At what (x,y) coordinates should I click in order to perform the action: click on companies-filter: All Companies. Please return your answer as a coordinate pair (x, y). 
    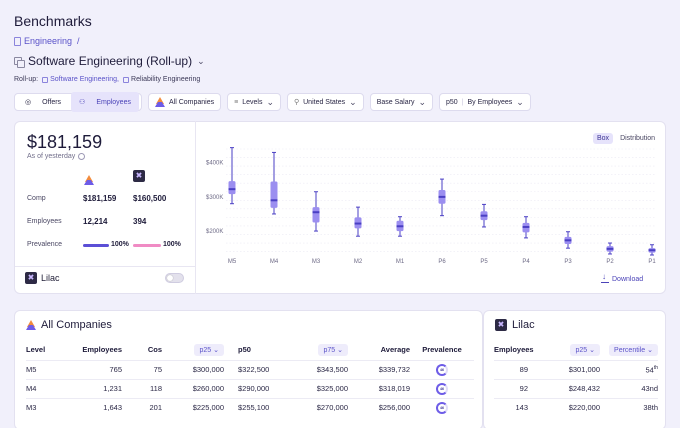
    Looking at the image, I should click on (184, 102).